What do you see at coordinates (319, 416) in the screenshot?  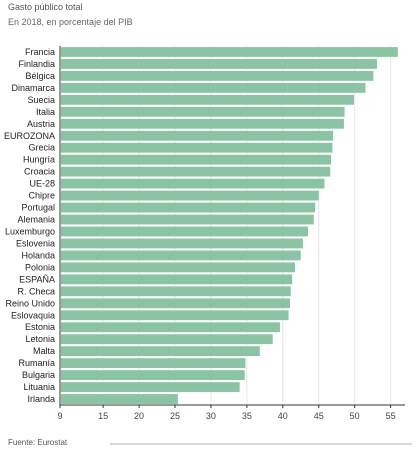 I see `x-tick-label: 45` at bounding box center [319, 416].